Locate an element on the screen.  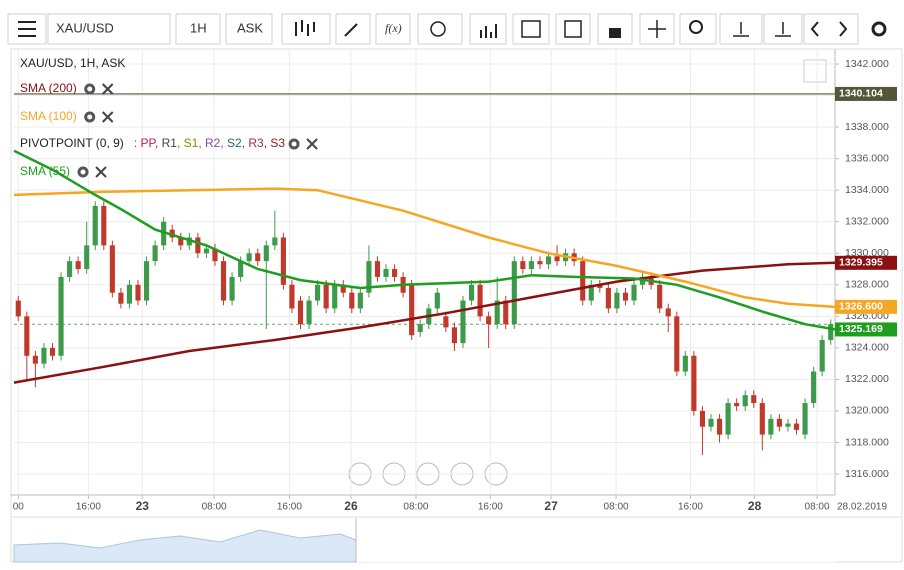
x-tick-label: 28 is located at coordinates (755, 506).